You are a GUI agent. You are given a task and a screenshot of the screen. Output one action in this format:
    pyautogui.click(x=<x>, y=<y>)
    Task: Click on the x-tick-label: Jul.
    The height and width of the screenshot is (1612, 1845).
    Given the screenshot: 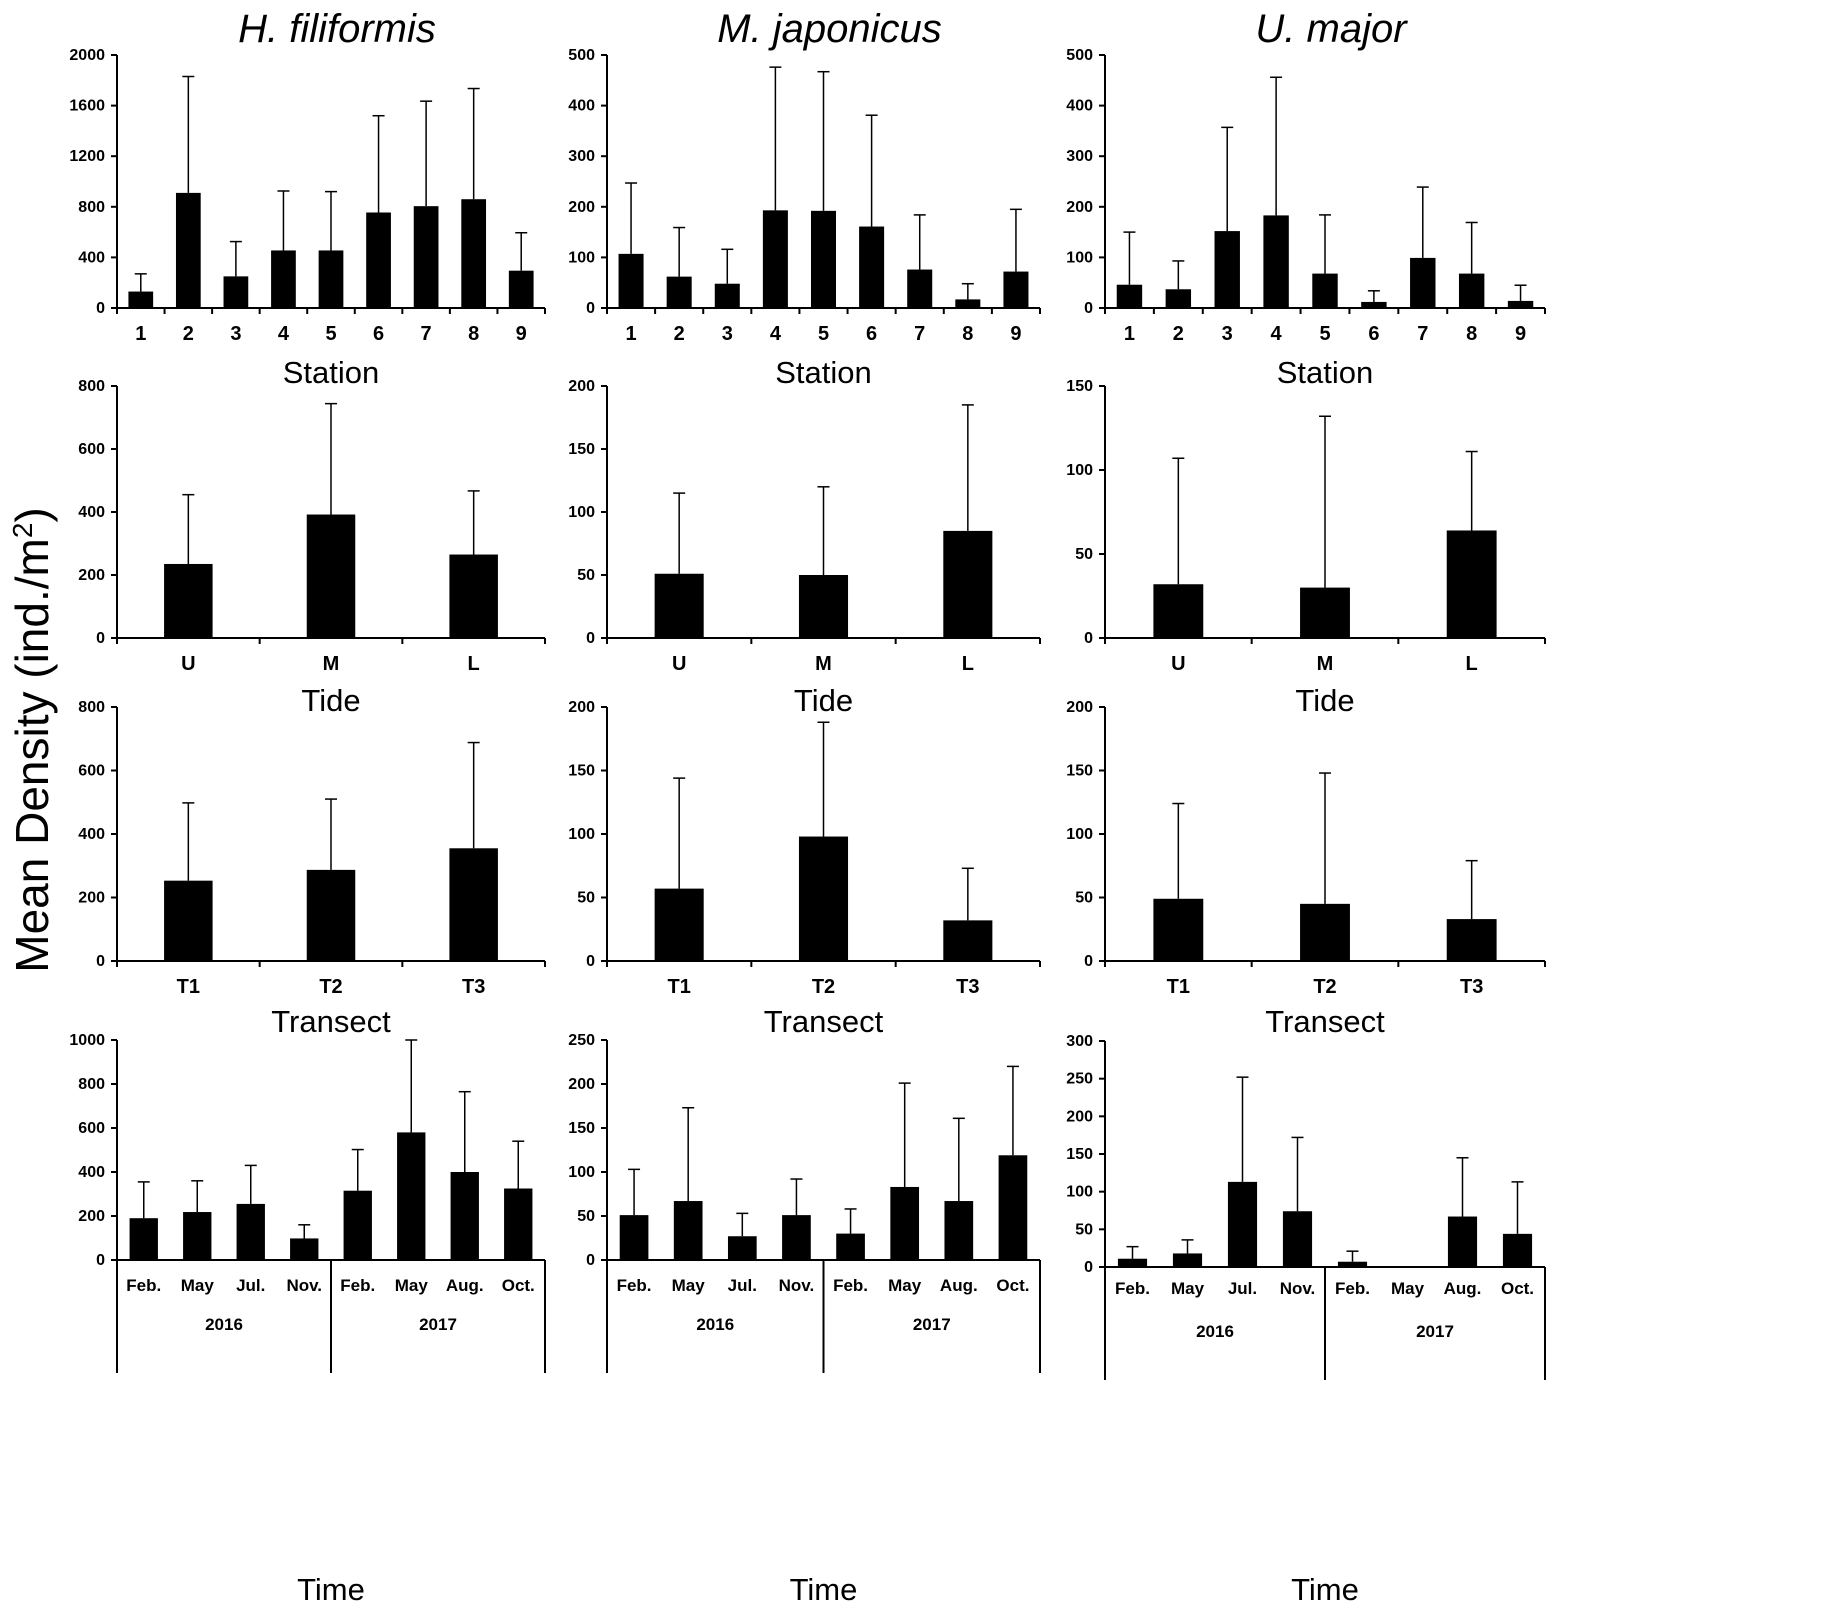 What is the action you would take?
    pyautogui.click(x=742, y=1285)
    